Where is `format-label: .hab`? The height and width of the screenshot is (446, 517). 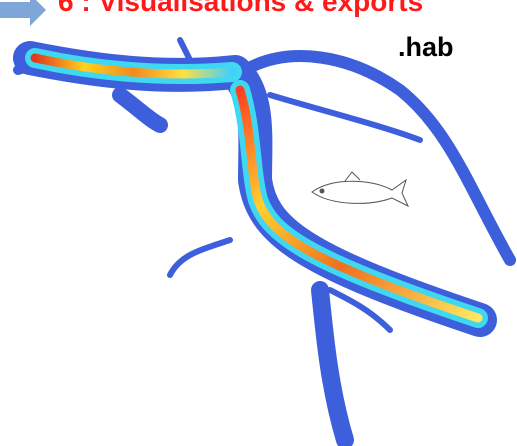
format-label: .hab is located at coordinates (426, 47).